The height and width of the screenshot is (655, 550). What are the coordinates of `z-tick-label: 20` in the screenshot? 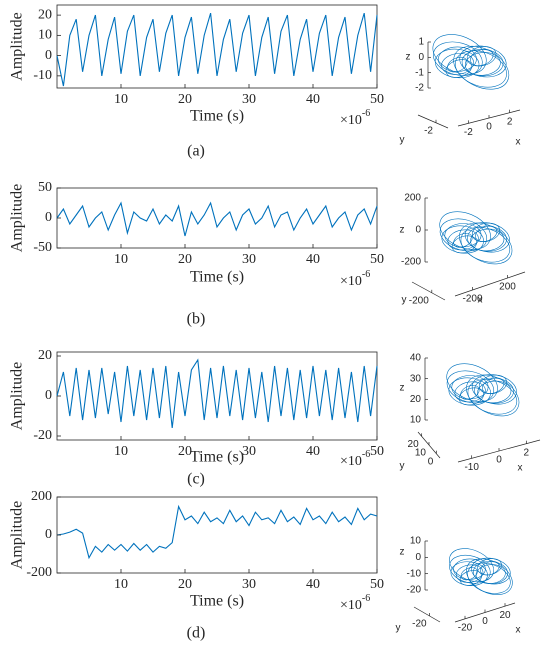 It's located at (416, 399).